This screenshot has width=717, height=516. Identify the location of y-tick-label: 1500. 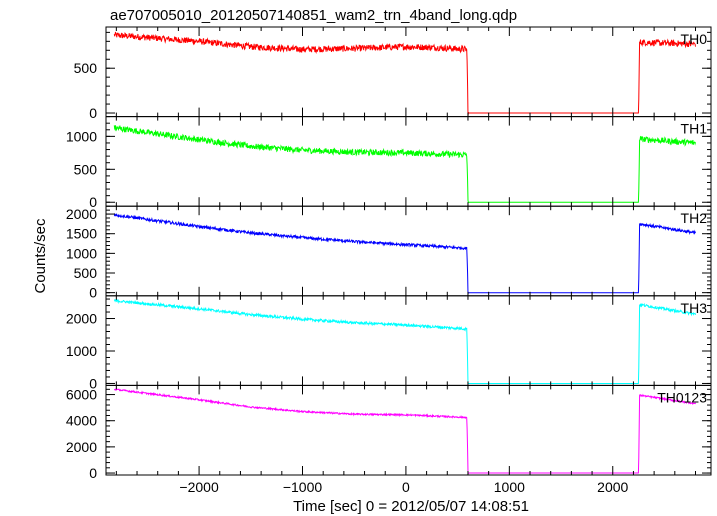
(81, 234).